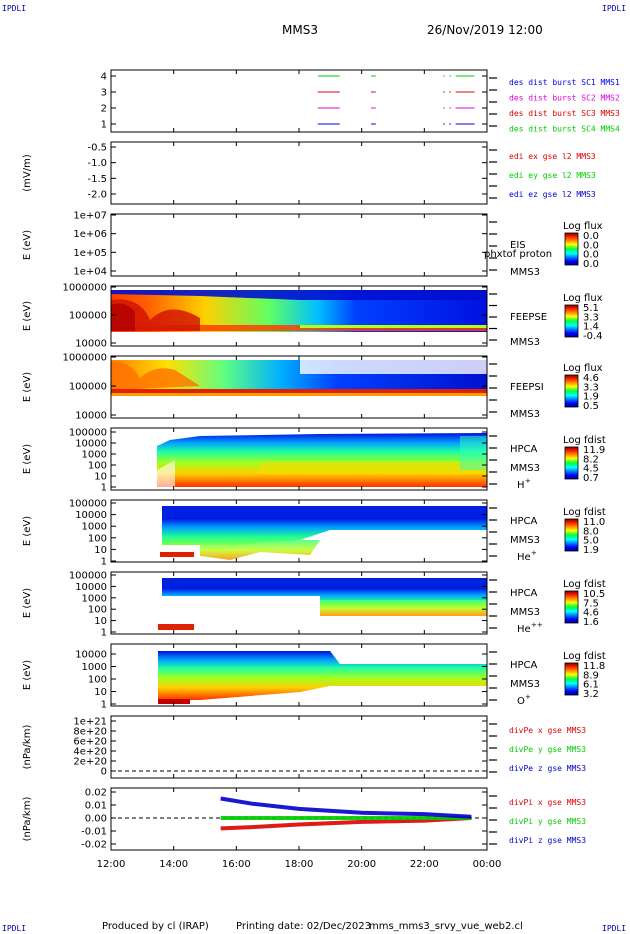  Describe the element at coordinates (299, 245) in the screenshot. I see `eis-frame` at that location.